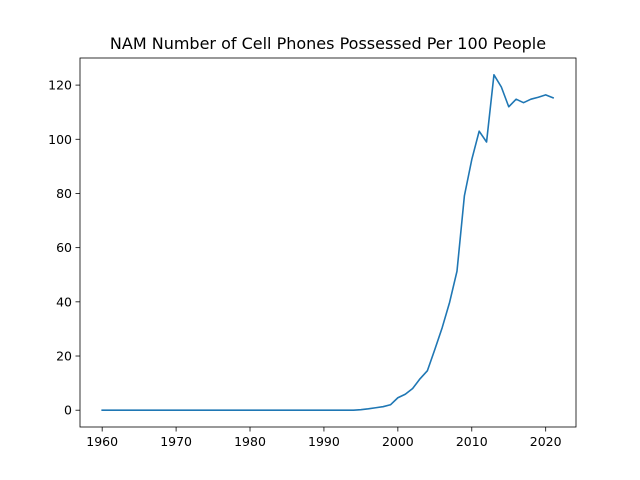 The width and height of the screenshot is (640, 480). I want to click on y-tick-label: 80, so click(64, 193).